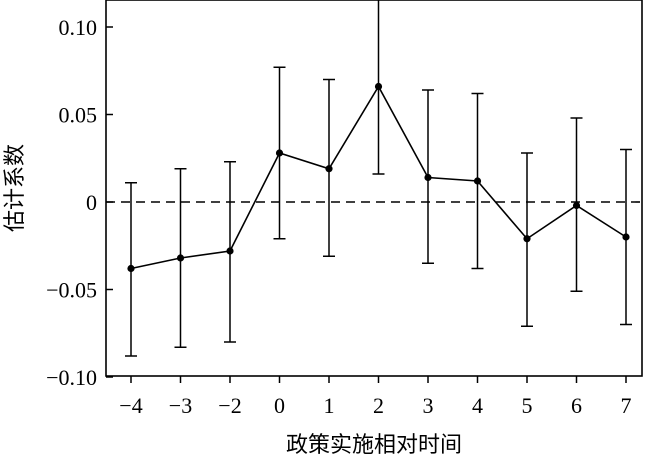 This screenshot has height=464, width=650. What do you see at coordinates (428, 405) in the screenshot?
I see `x-tick-label: 3` at bounding box center [428, 405].